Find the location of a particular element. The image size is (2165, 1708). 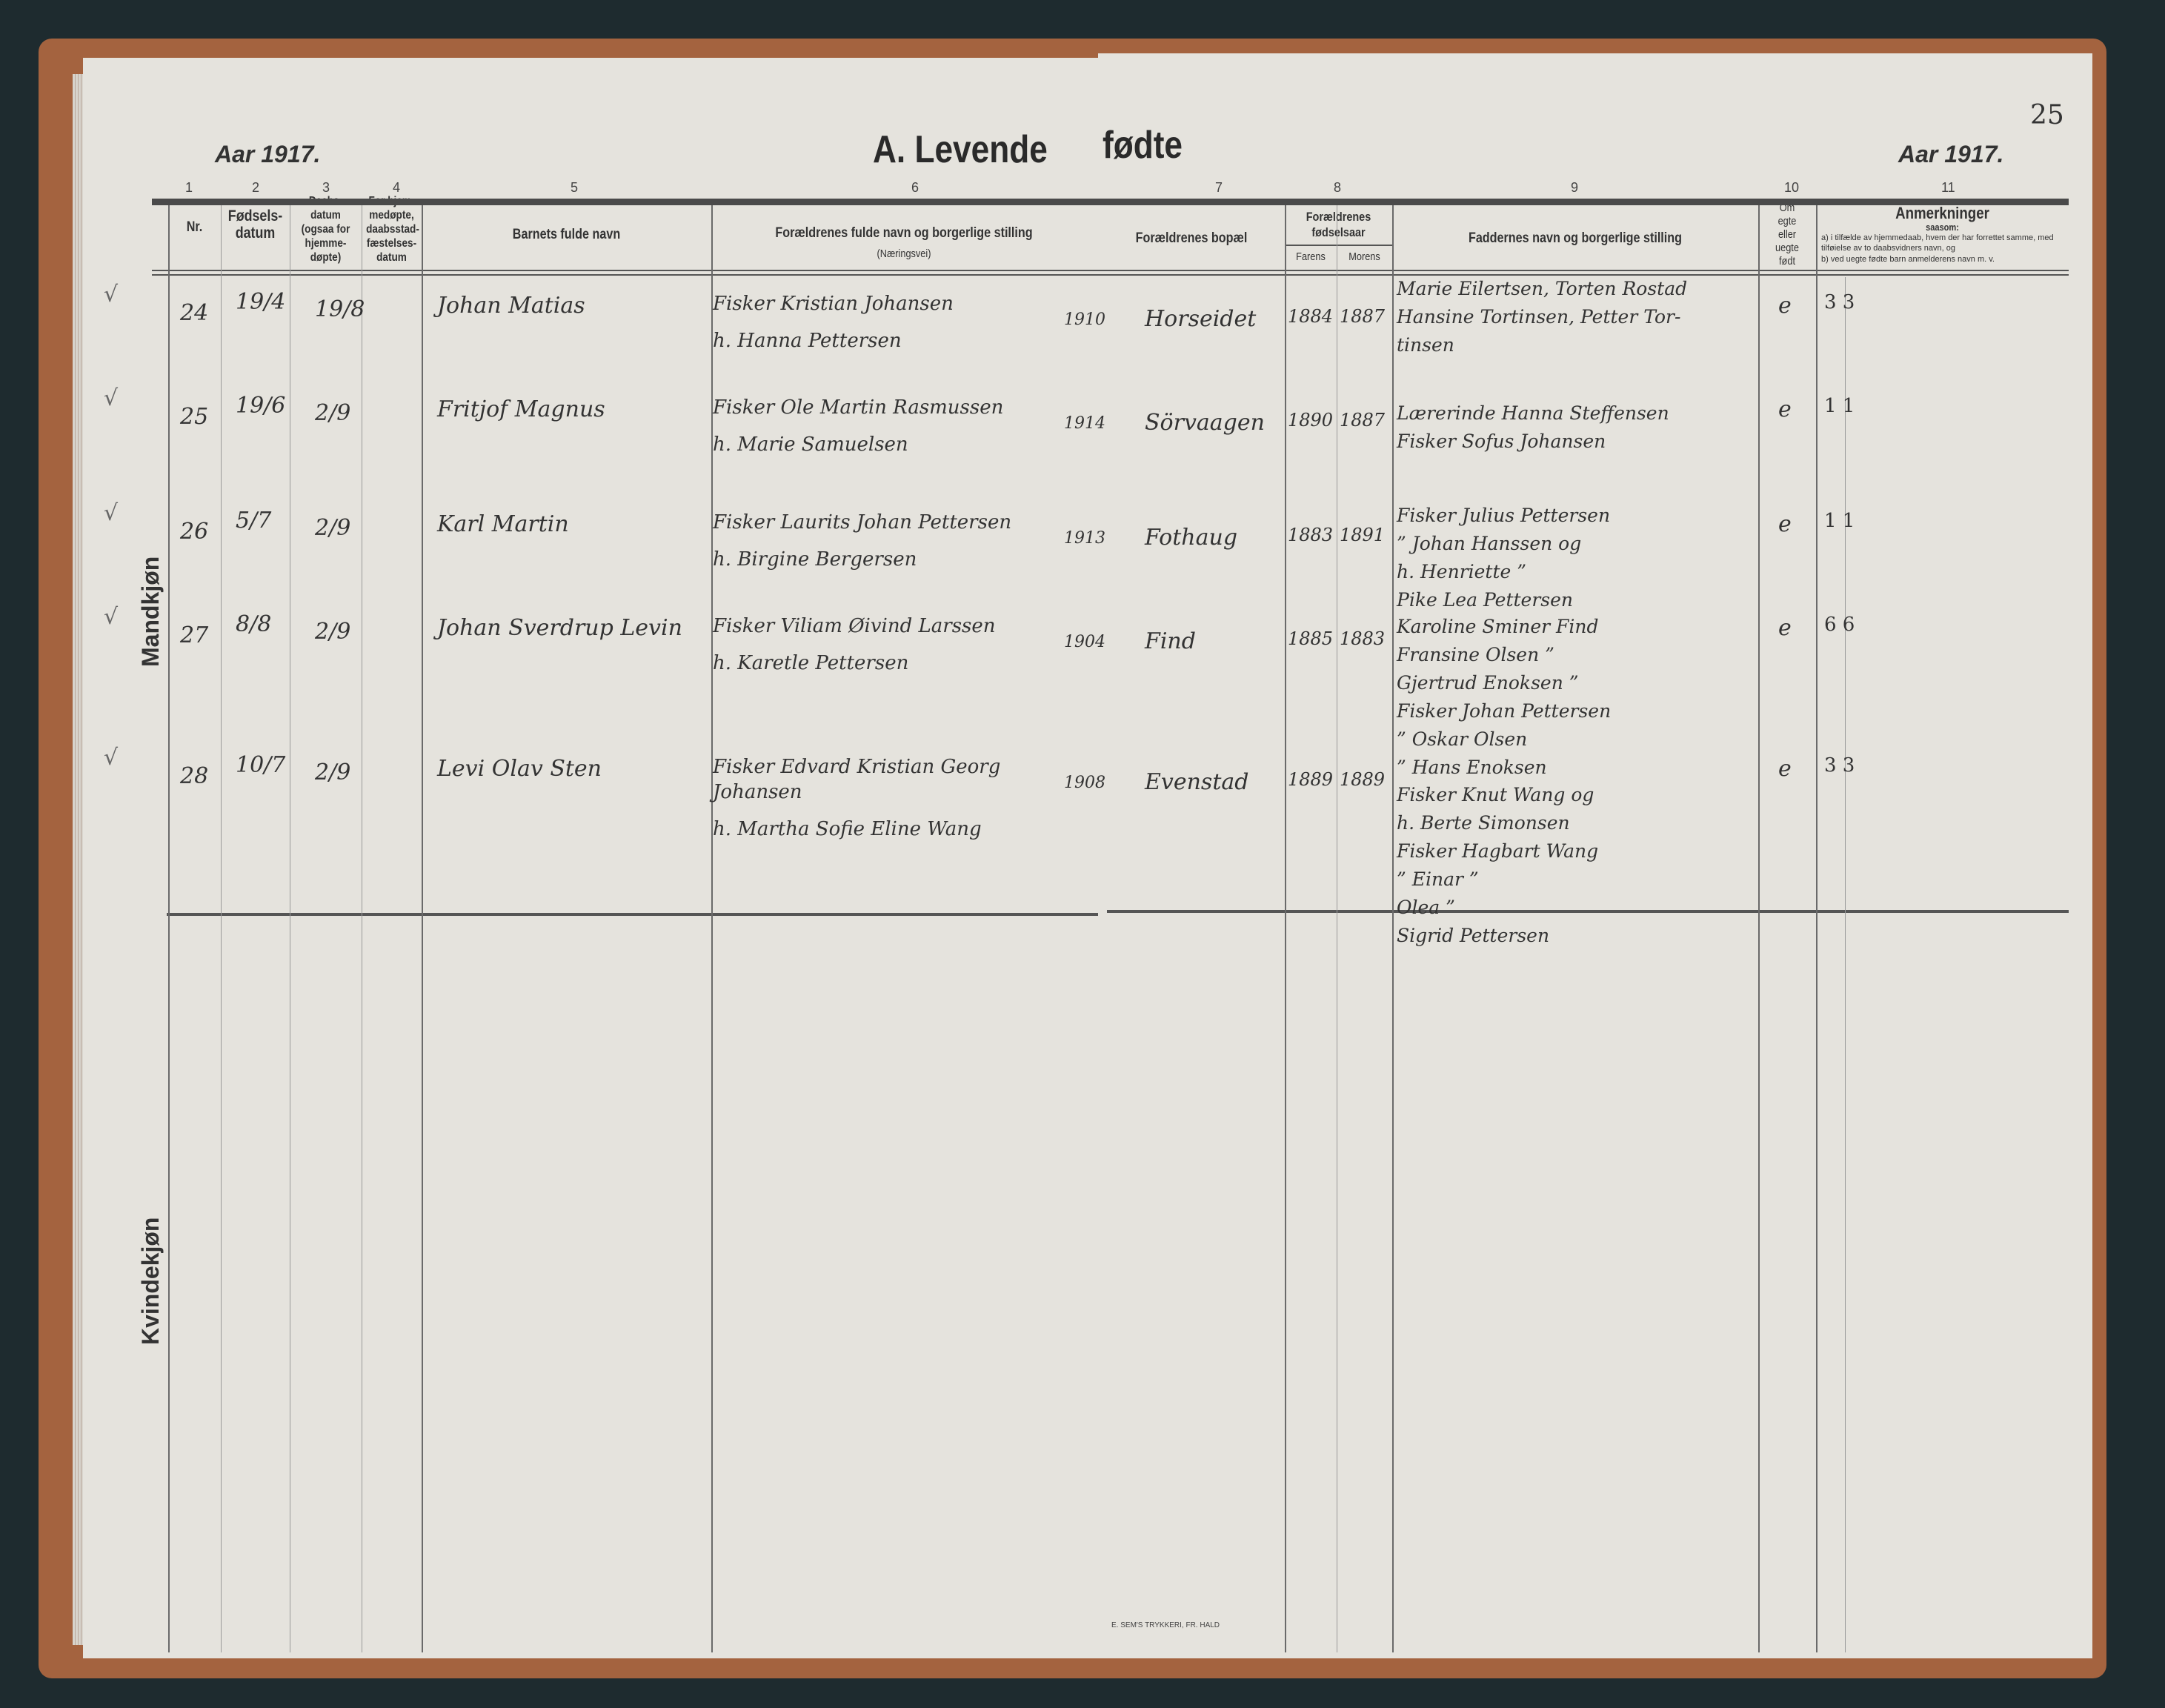

column-number: 2 is located at coordinates (256, 188).